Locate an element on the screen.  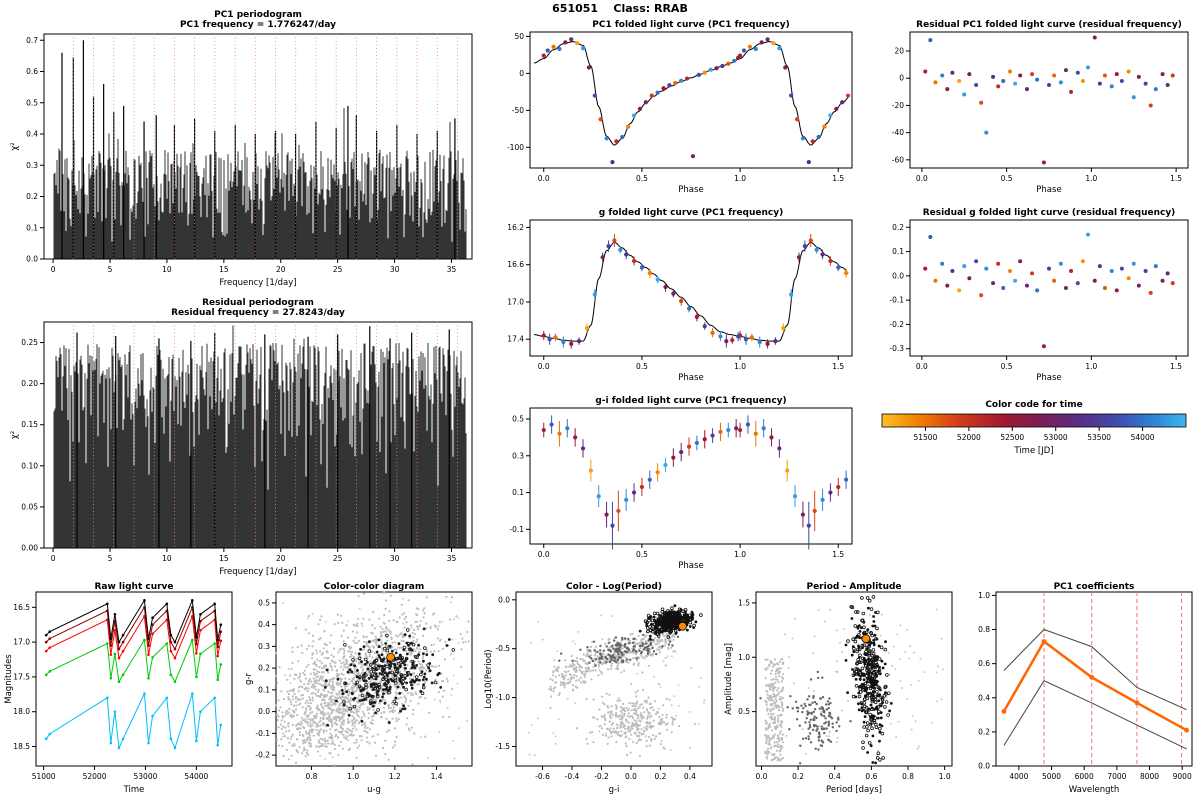
svg-text: -100 is located at coordinates (515, 147).